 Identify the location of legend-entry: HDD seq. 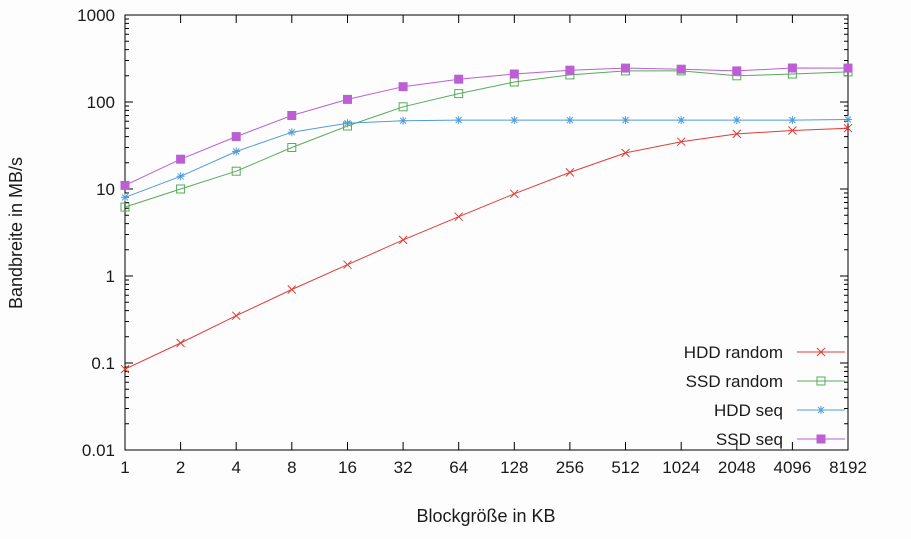
(779, 410).